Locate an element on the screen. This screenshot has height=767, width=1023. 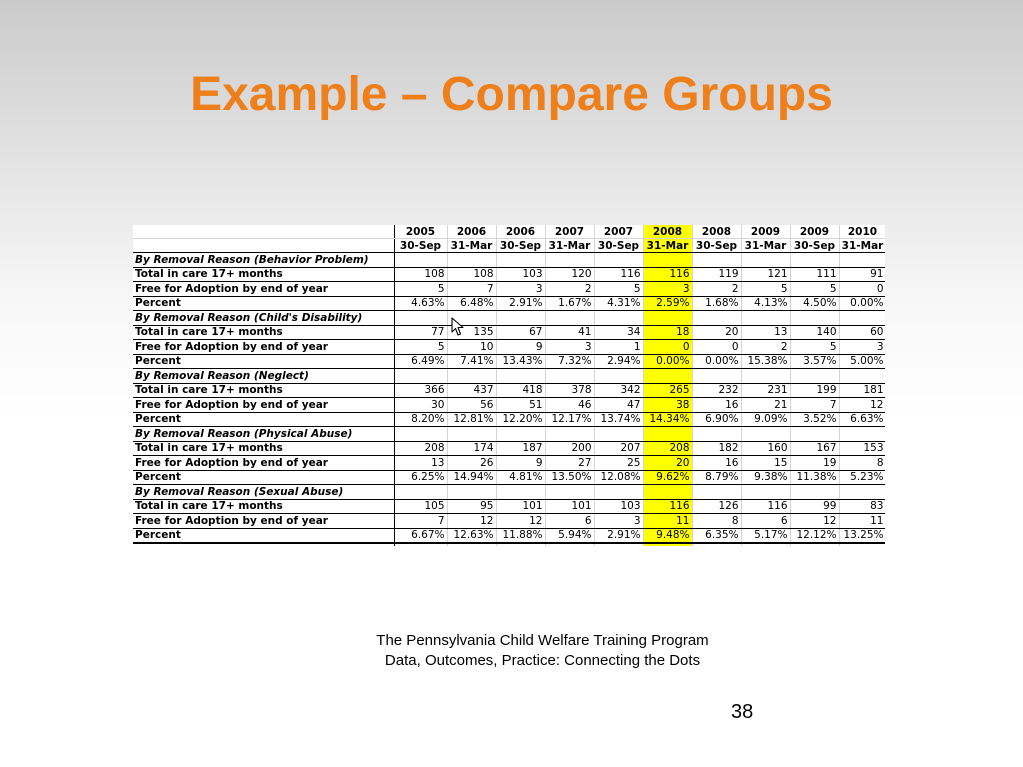
data-cell: 67 is located at coordinates (521, 332).